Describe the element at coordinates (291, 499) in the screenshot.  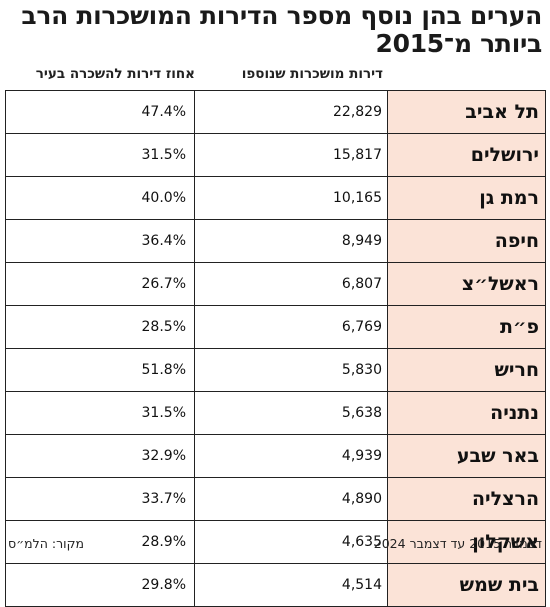
I see `added-count-cell: 4,890` at that location.